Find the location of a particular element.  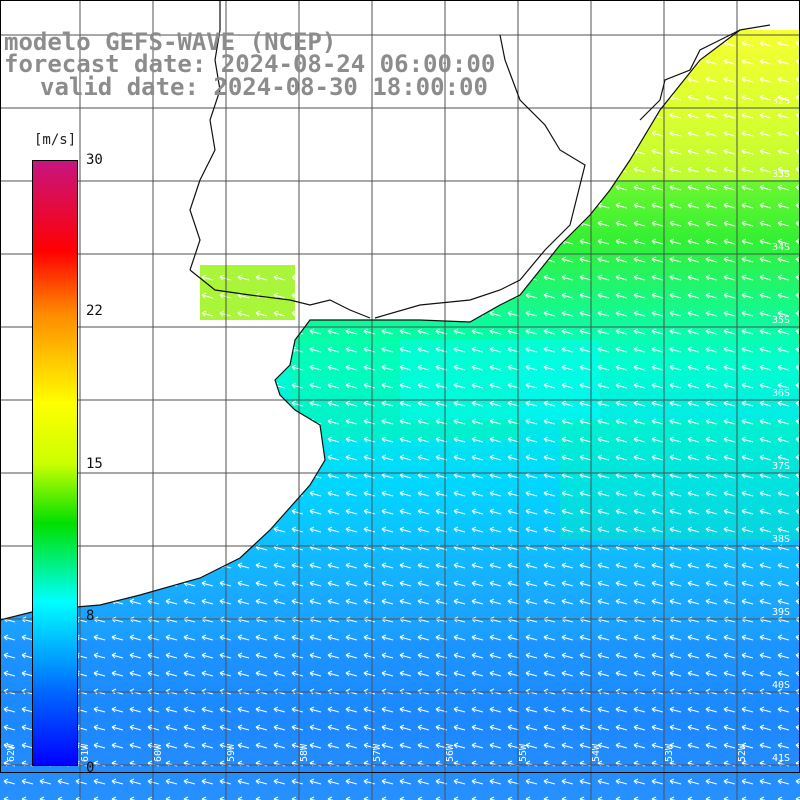

lat-label-36s: 36S is located at coordinates (781, 393).